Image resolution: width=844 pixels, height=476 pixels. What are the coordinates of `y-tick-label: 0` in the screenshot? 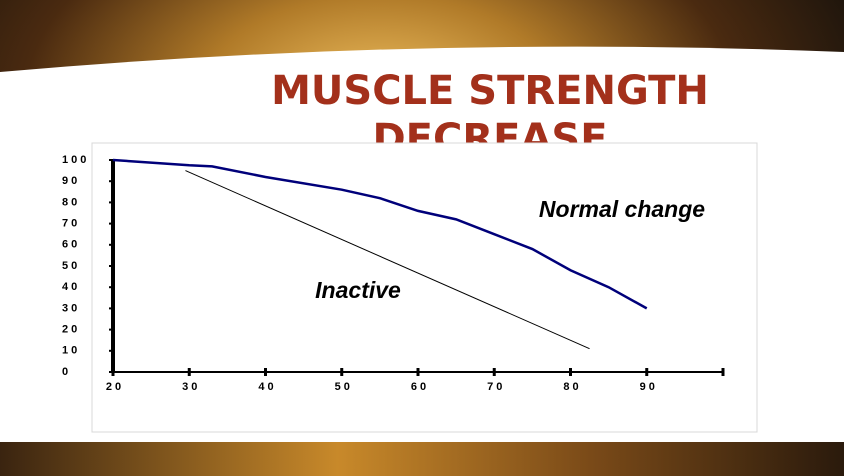 It's located at (66, 372).